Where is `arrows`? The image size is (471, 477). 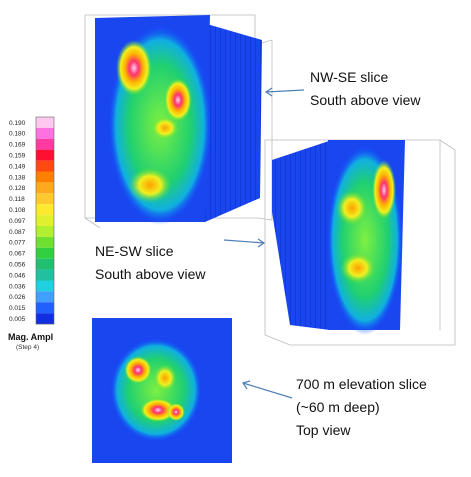 arrows is located at coordinates (264, 243).